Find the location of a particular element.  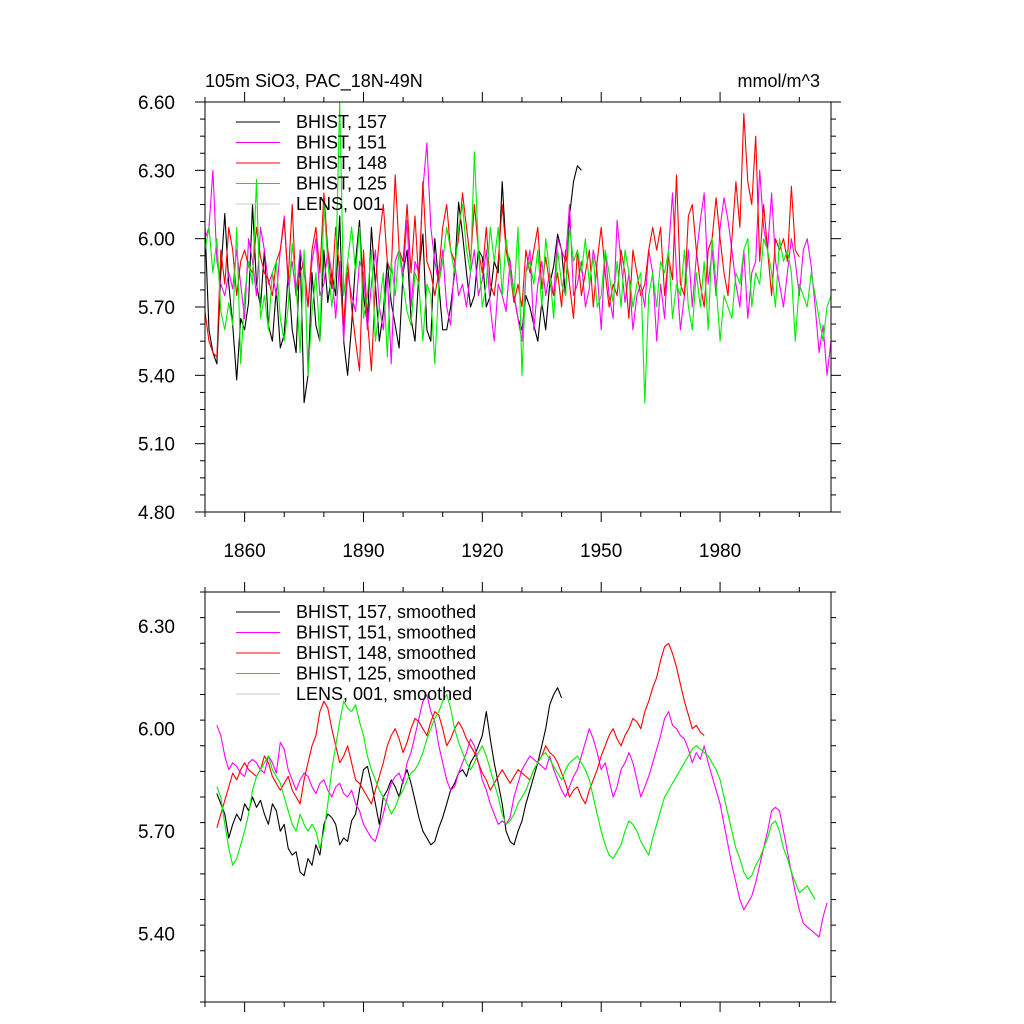

legend-entry: LENS, 001, smoothed is located at coordinates (384, 694).